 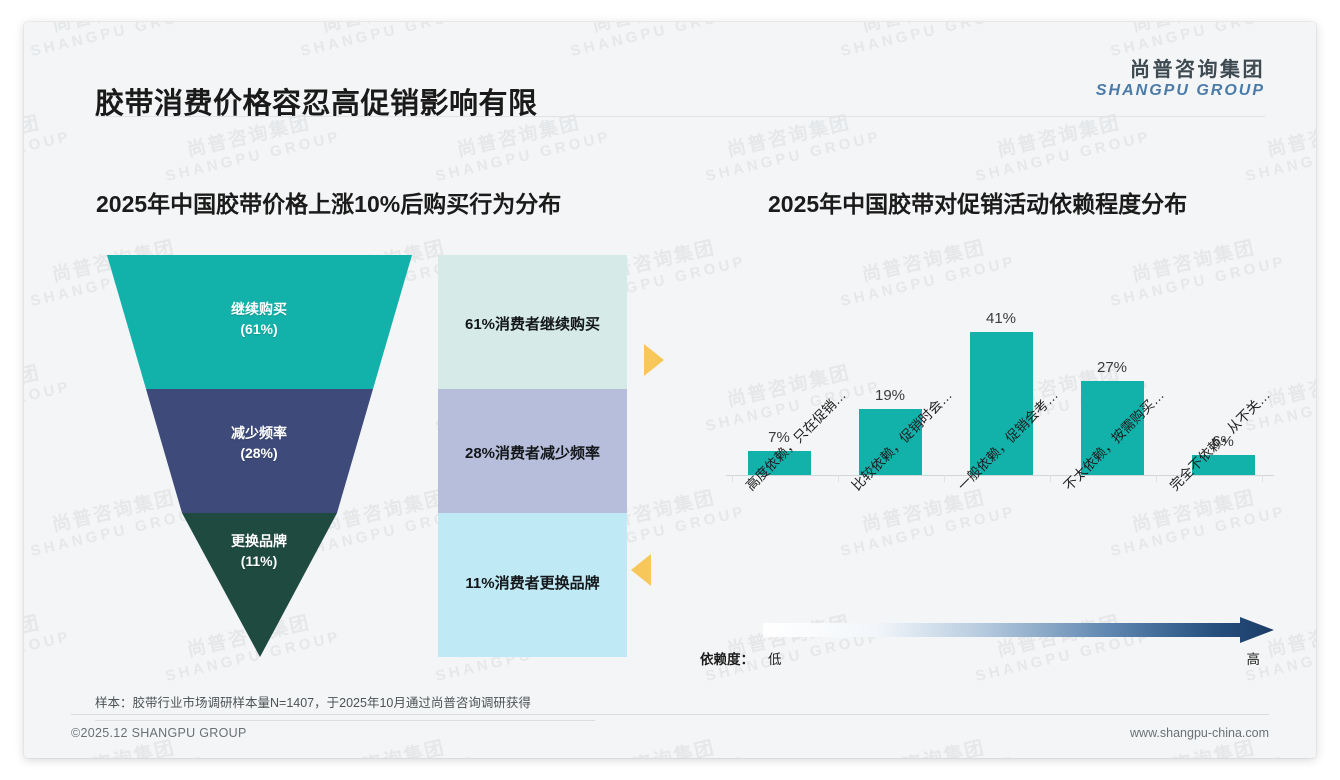 What do you see at coordinates (1112, 367) in the screenshot?
I see `bar-value-label: 27%` at bounding box center [1112, 367].